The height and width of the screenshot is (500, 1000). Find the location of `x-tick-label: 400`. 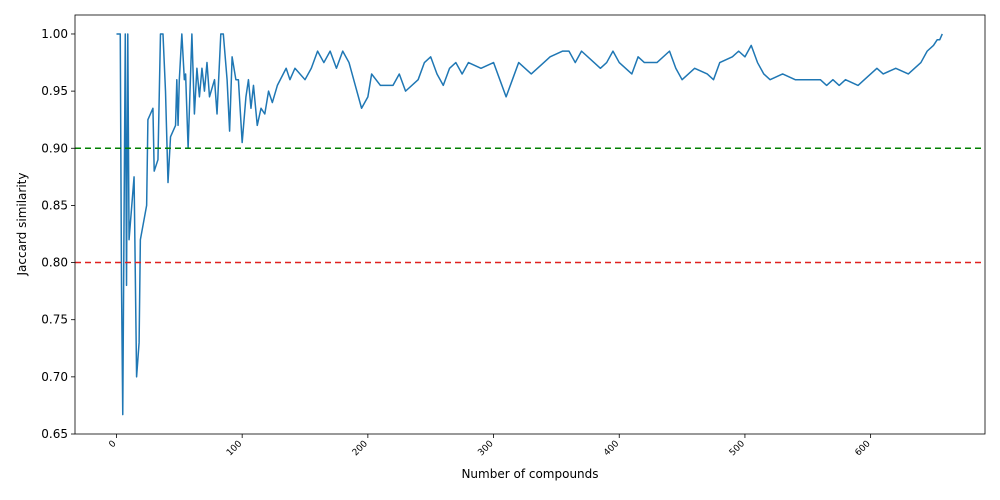

x-tick-label: 400 is located at coordinates (611, 448).